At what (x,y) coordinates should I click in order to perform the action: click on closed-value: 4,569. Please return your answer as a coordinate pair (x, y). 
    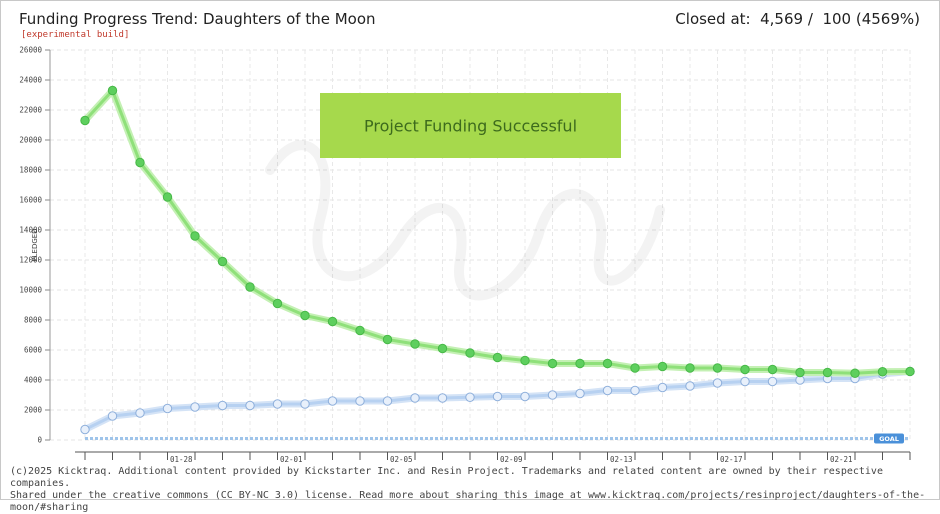
    Looking at the image, I should click on (782, 19).